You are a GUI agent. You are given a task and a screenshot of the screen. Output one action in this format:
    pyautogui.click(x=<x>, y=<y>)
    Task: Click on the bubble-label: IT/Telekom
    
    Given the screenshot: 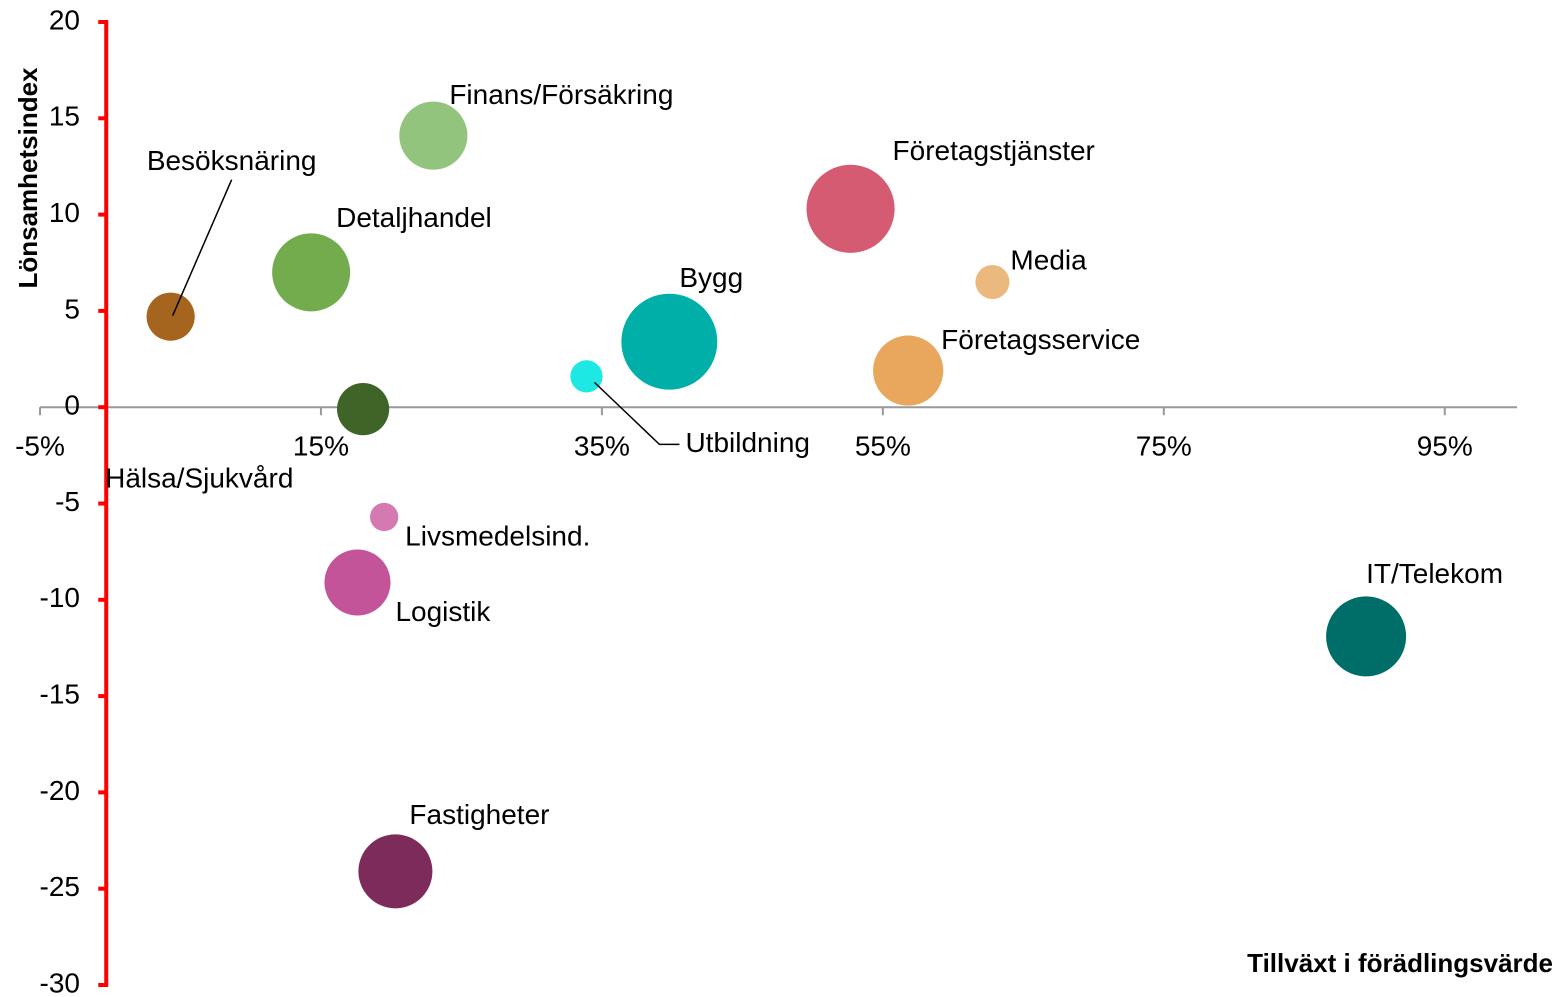 What is the action you would take?
    pyautogui.click(x=1434, y=573)
    